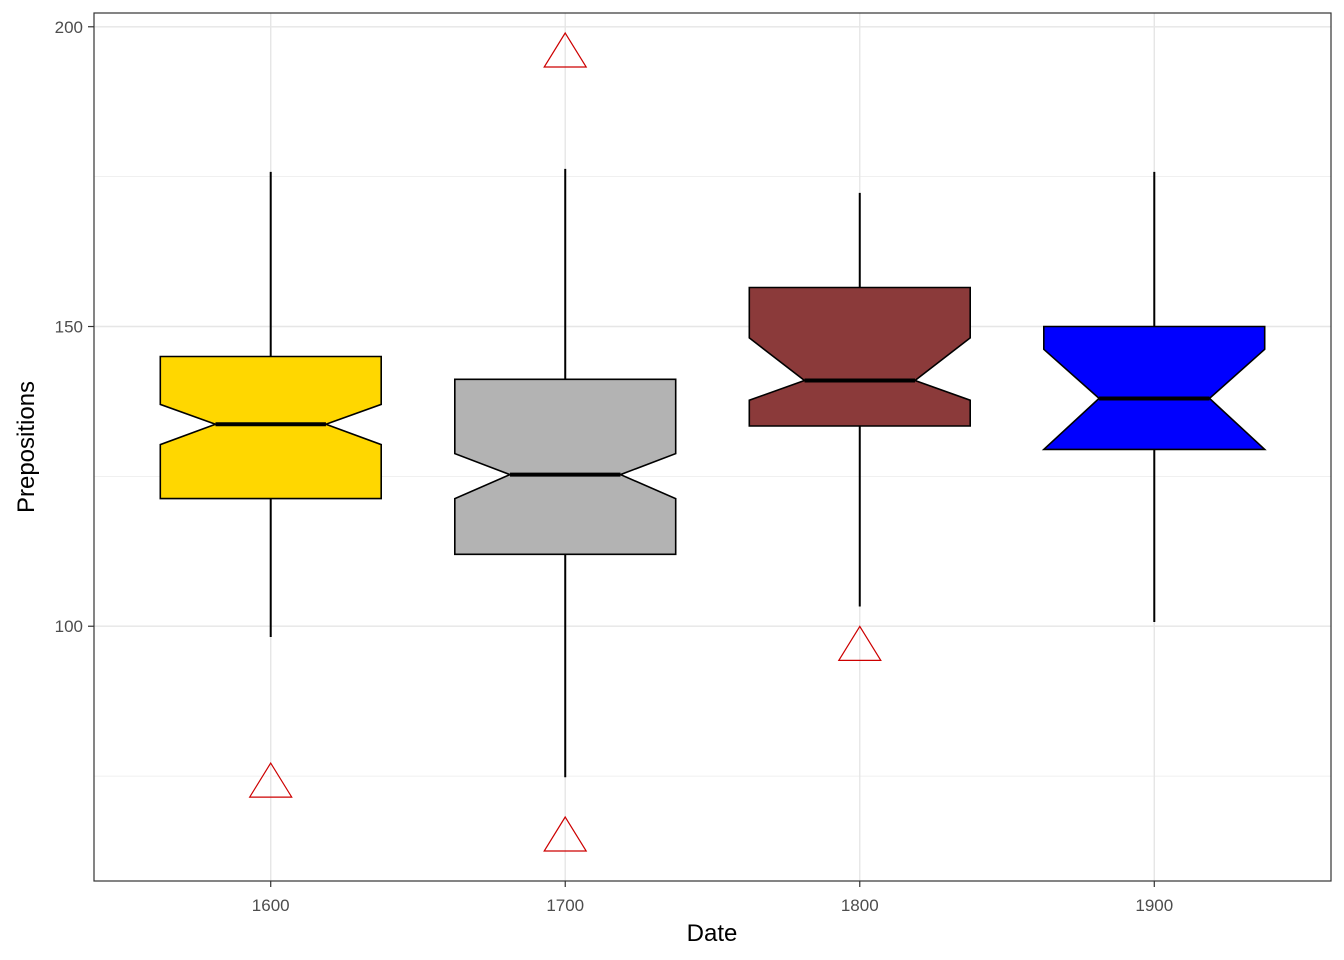 This screenshot has width=1344, height=960. What do you see at coordinates (271, 905) in the screenshot?
I see `x-tick-label: 1600` at bounding box center [271, 905].